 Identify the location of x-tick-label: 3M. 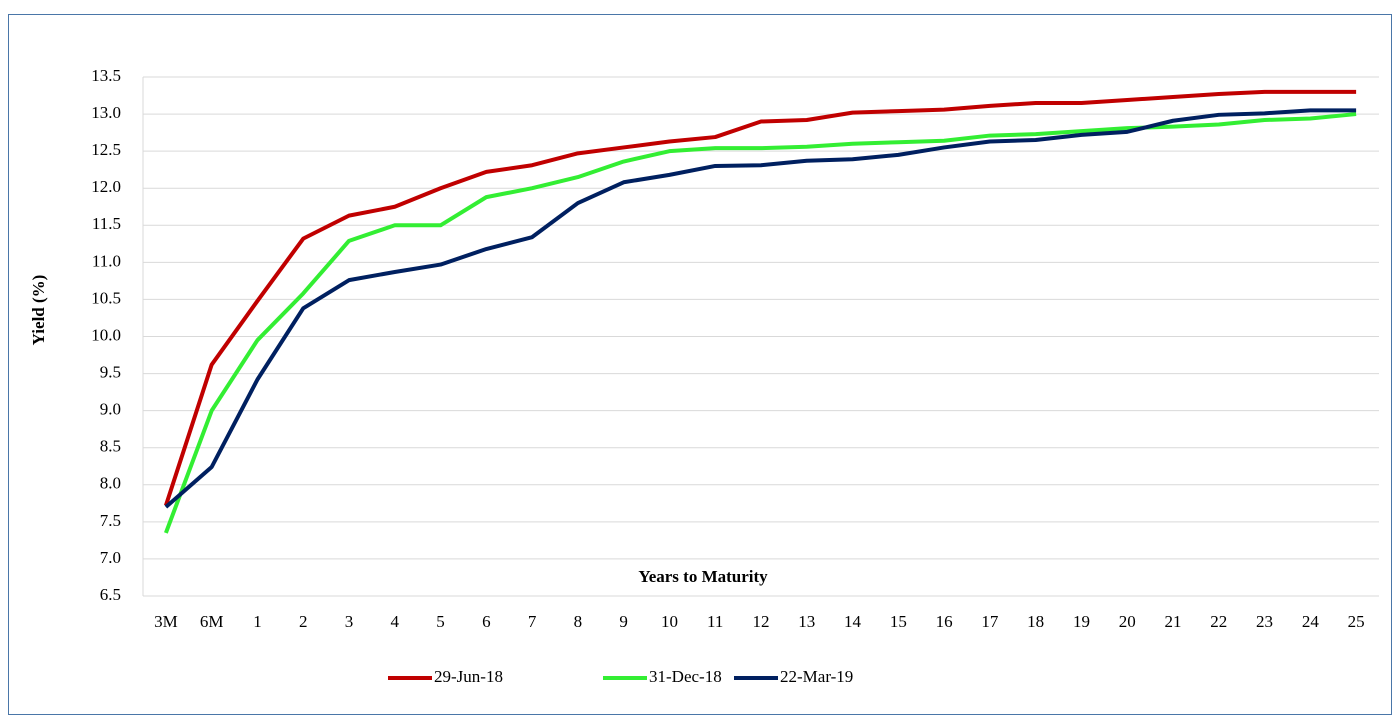
(166, 621).